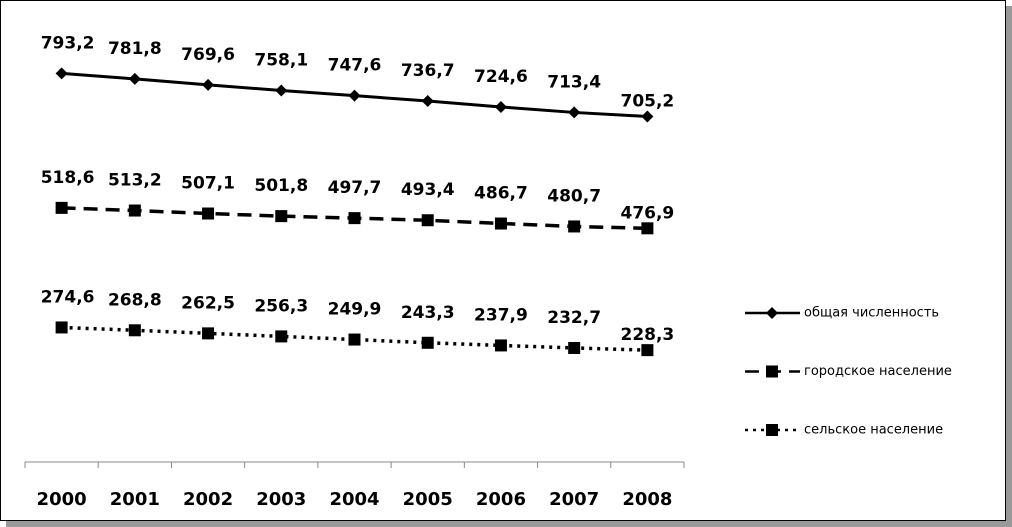  What do you see at coordinates (428, 71) in the screenshot?
I see `data-label: 736,7` at bounding box center [428, 71].